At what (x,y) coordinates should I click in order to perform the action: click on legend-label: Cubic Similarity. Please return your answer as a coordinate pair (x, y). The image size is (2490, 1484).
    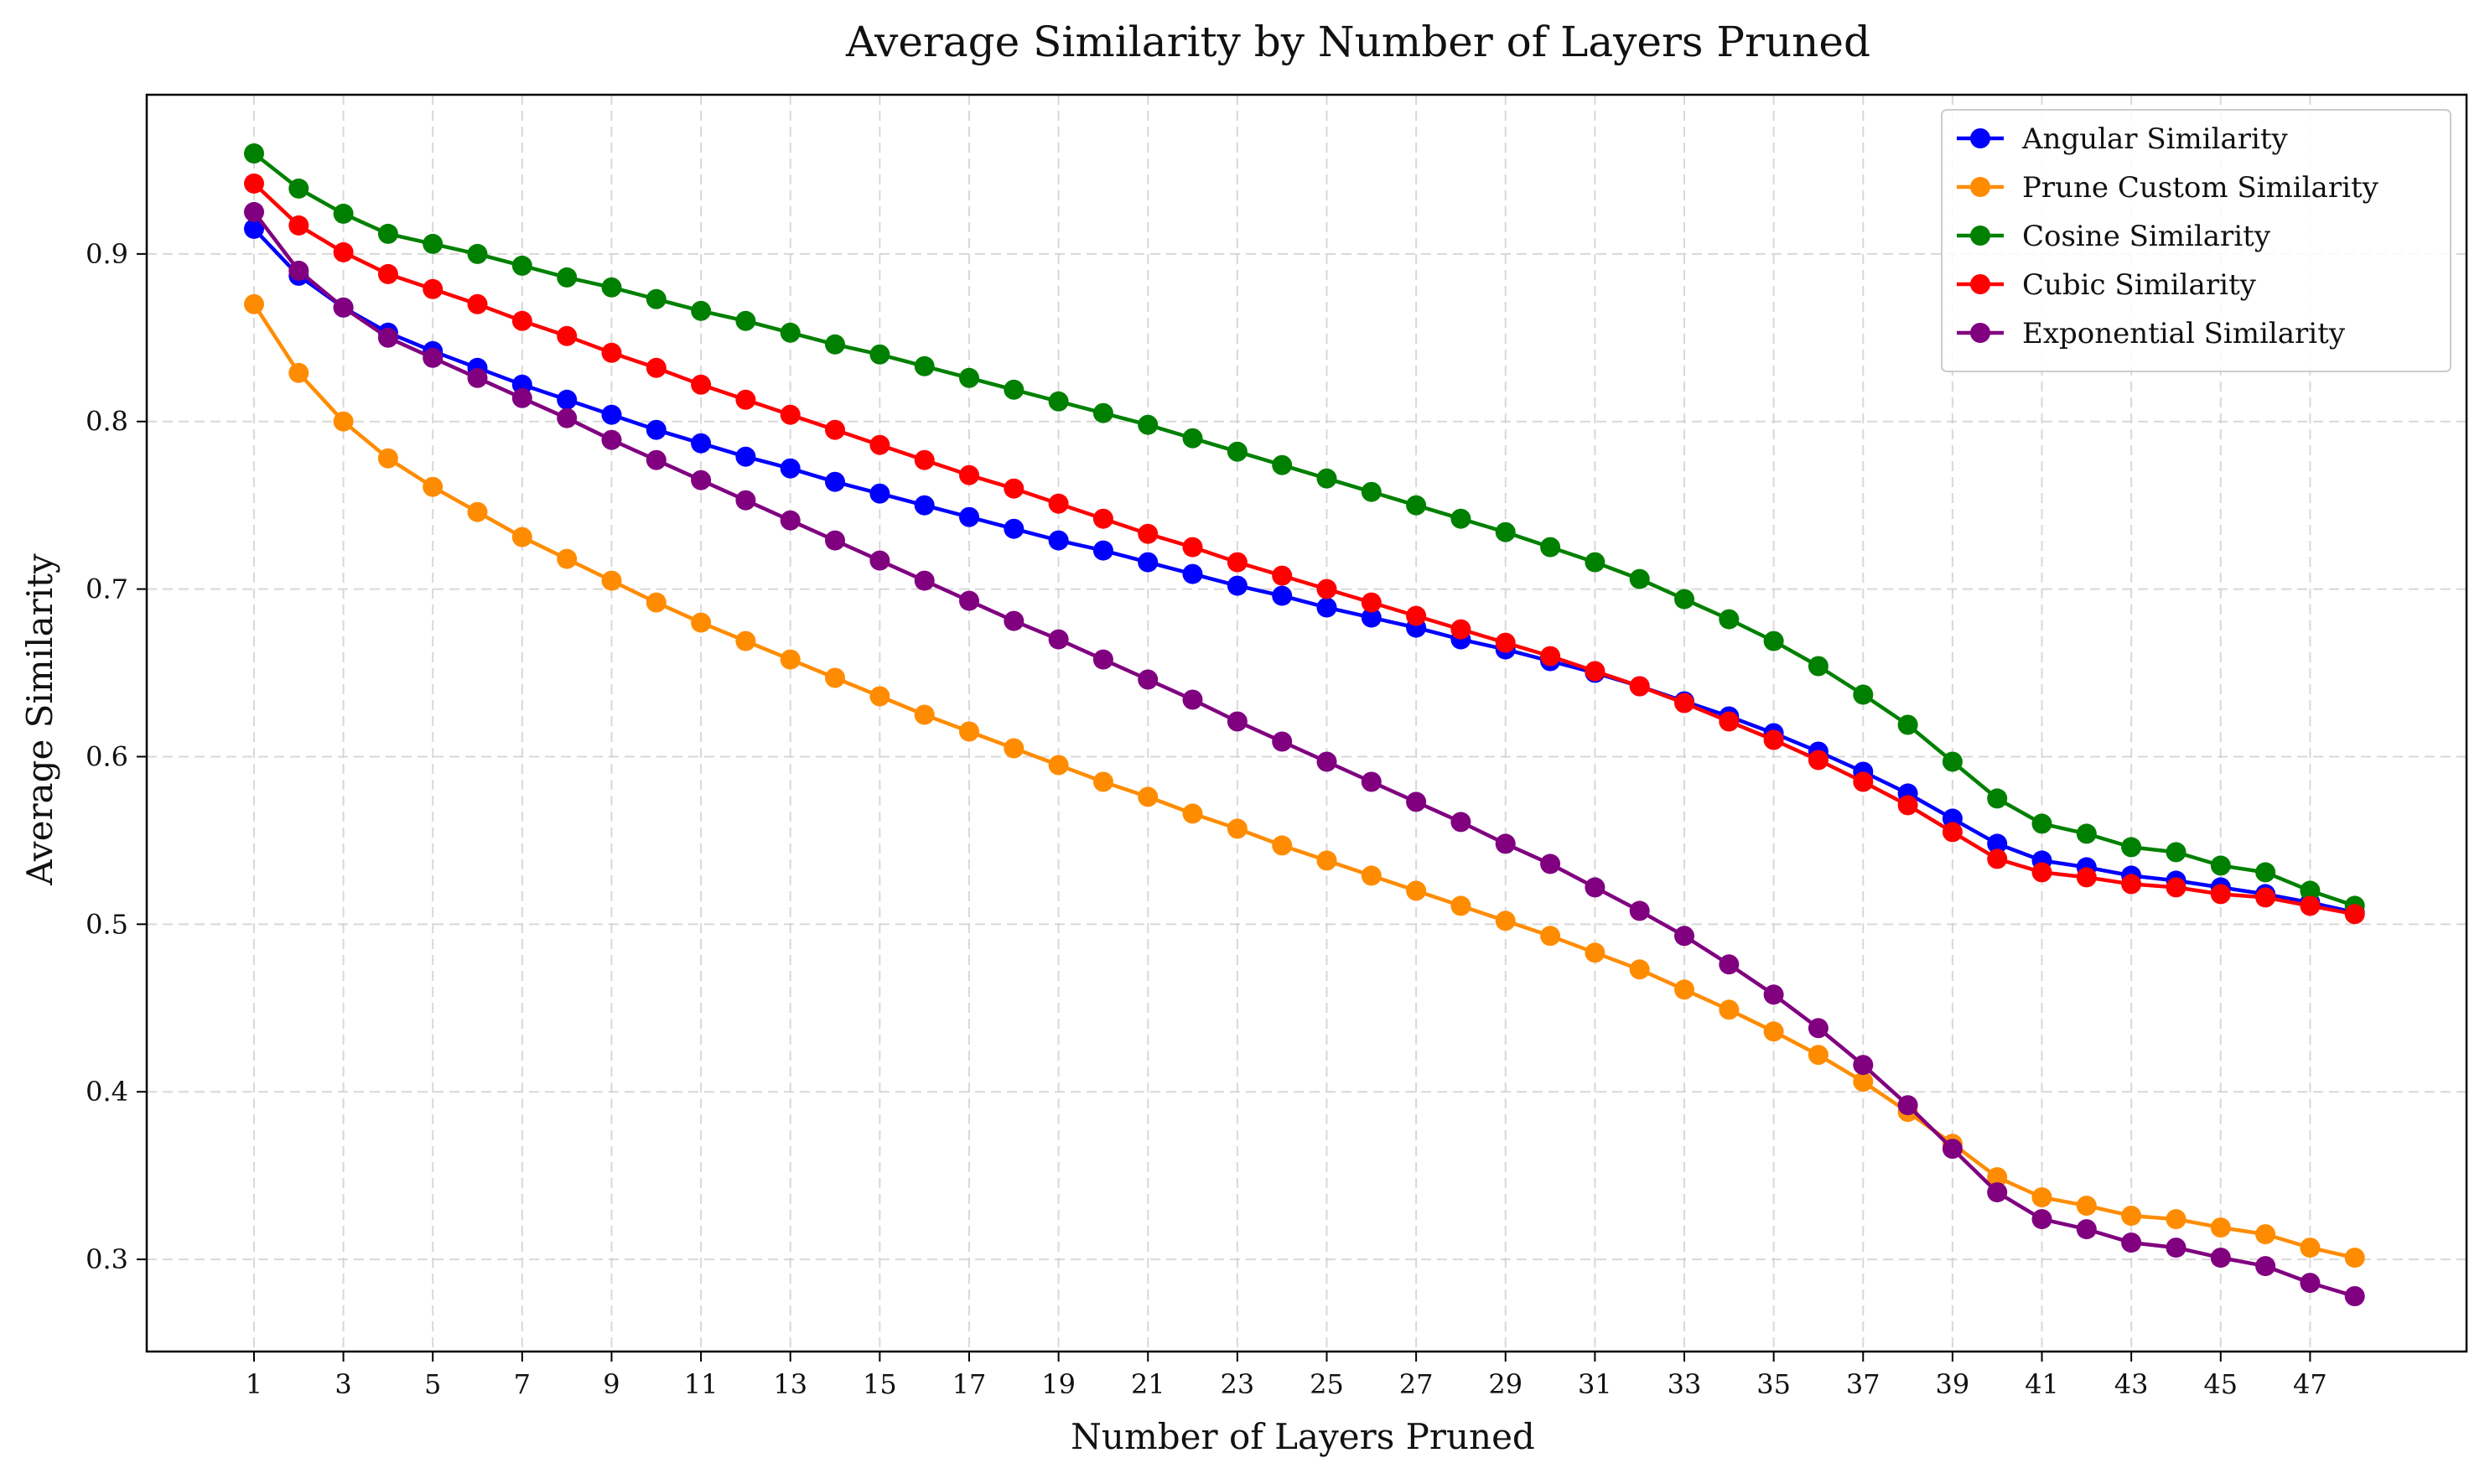
    Looking at the image, I should click on (2139, 285).